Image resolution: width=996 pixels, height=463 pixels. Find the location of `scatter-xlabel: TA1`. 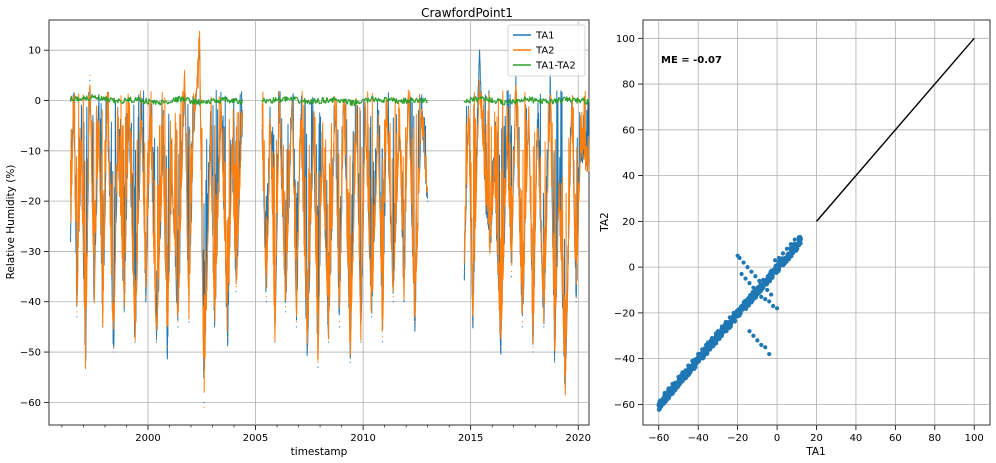

scatter-xlabel: TA1 is located at coordinates (815, 452).